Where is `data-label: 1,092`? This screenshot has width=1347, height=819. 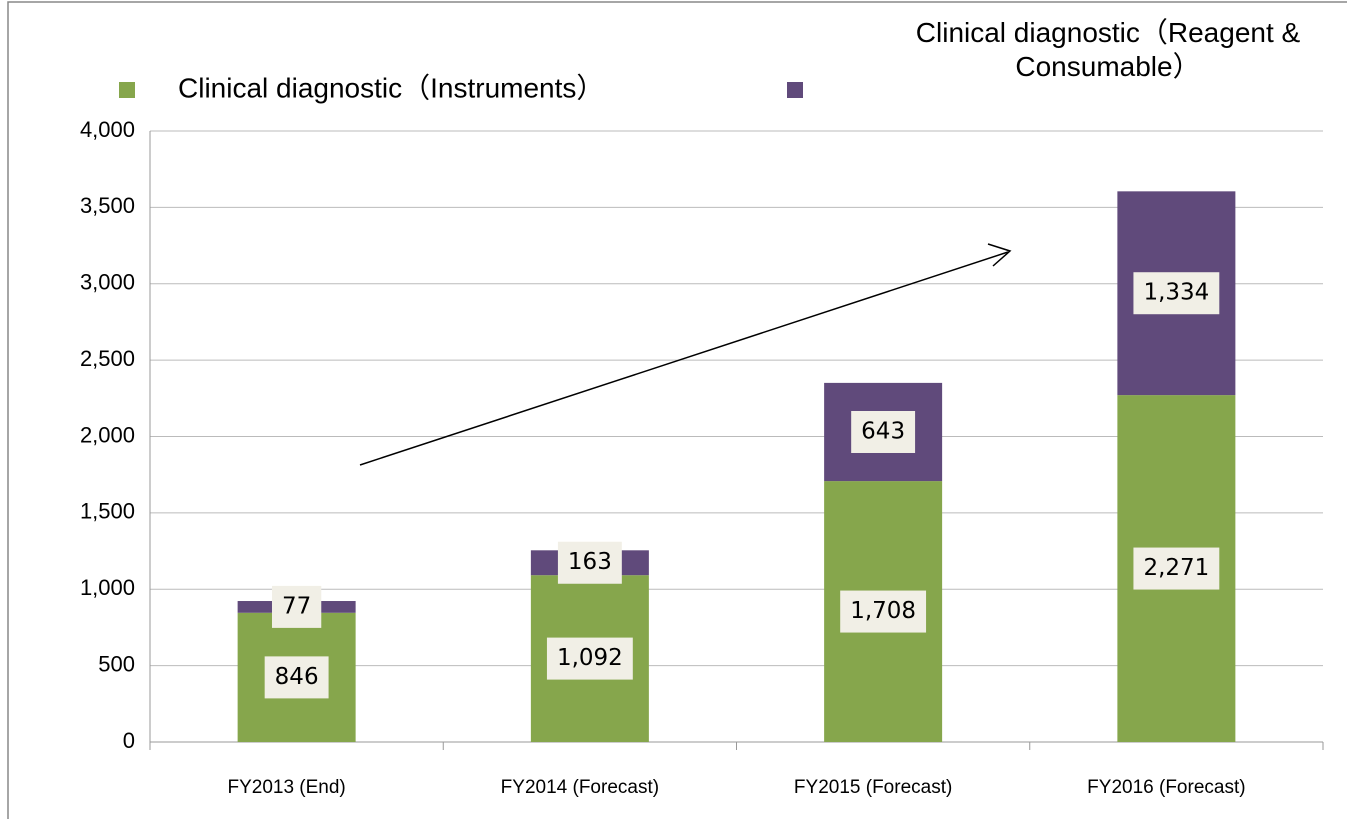 data-label: 1,092 is located at coordinates (590, 658).